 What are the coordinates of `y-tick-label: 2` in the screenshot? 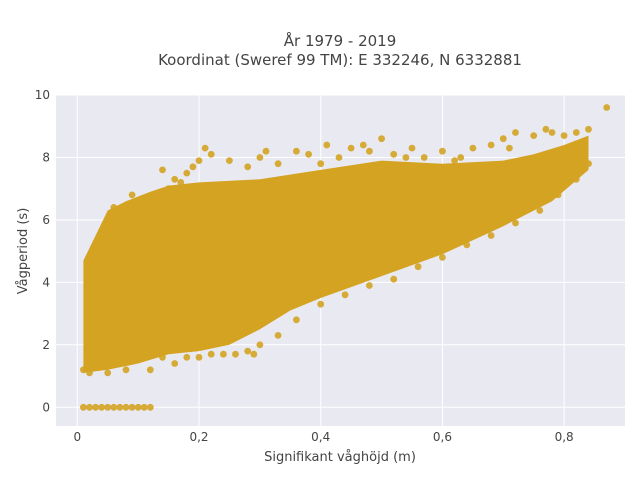 It's located at (46, 345).